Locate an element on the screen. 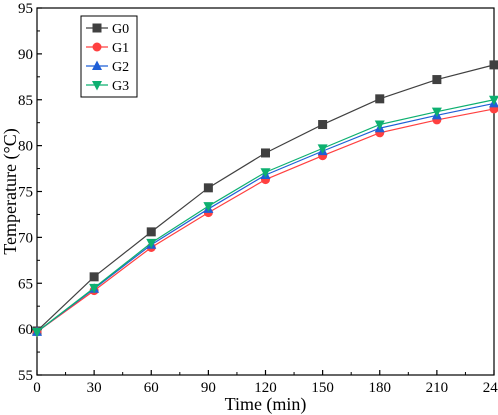 Image resolution: width=498 pixels, height=415 pixels. y-tick-label: 85 is located at coordinates (25, 101).